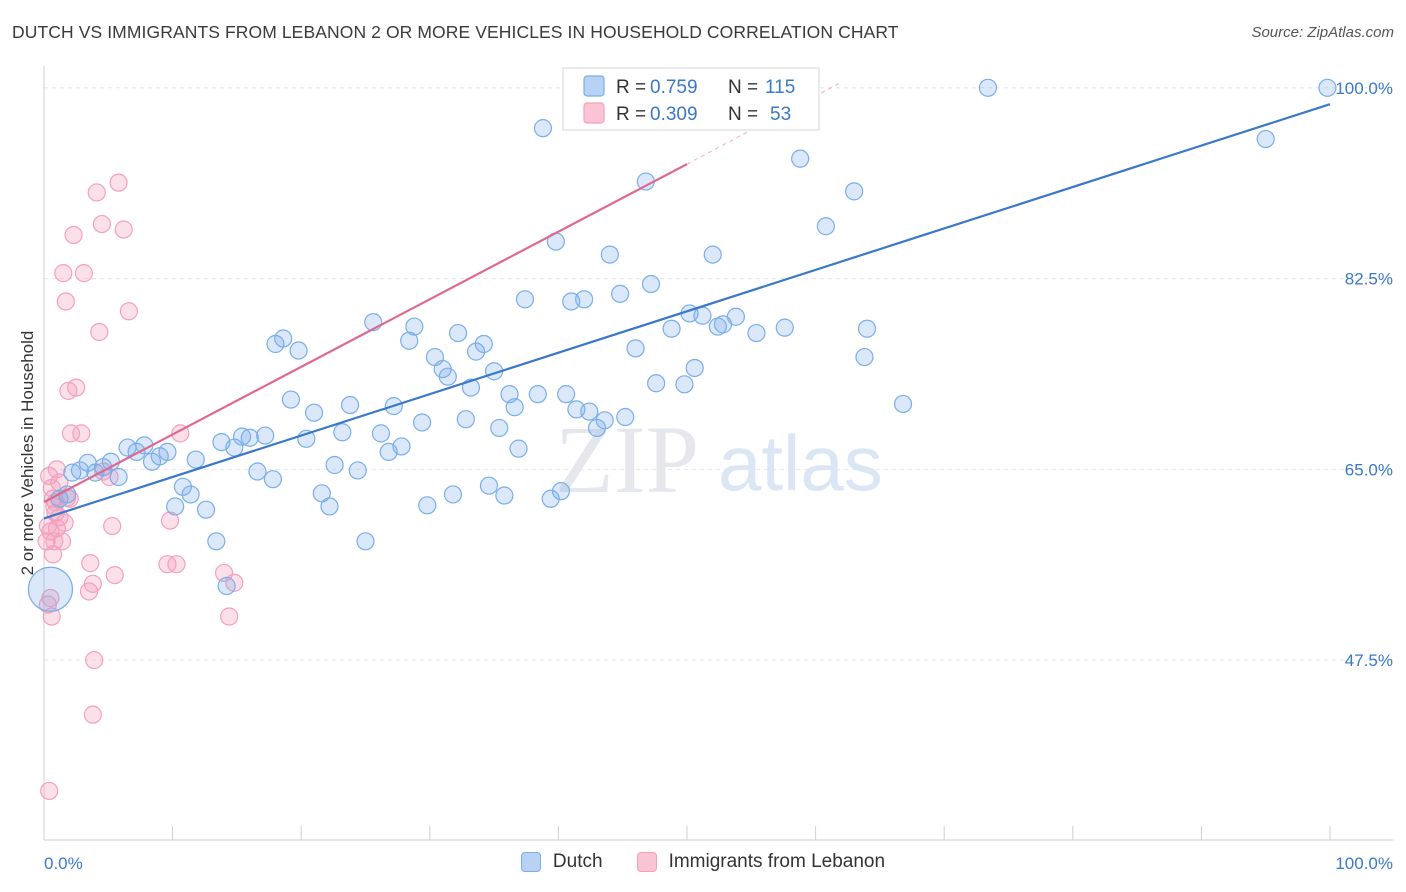  What do you see at coordinates (27, 453) in the screenshot?
I see `y-axis-label: 2 or more Vehicles in Household` at bounding box center [27, 453].